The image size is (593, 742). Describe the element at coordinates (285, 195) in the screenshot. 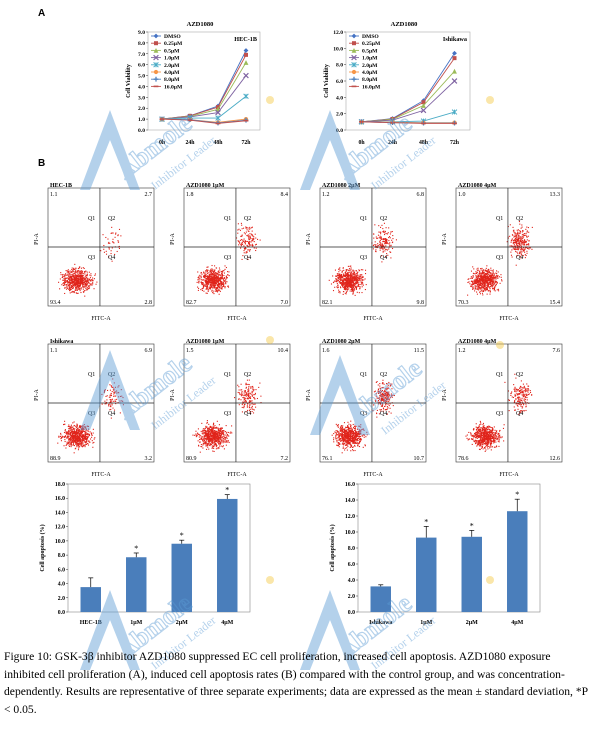

I see `q2-value: 8.4` at that location.